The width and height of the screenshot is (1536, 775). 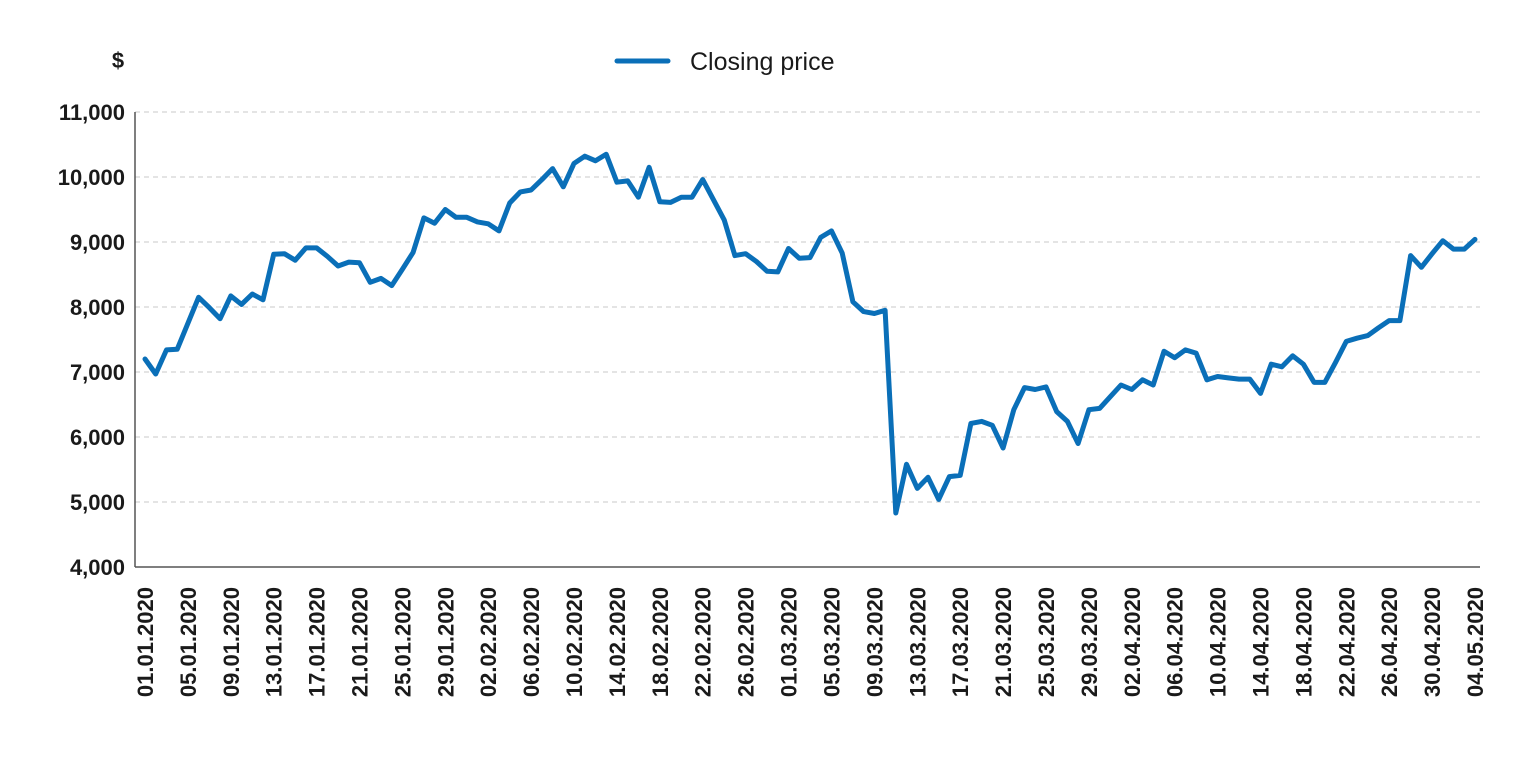 I want to click on x-tick-label: 13.01.2020, so click(x=274, y=642).